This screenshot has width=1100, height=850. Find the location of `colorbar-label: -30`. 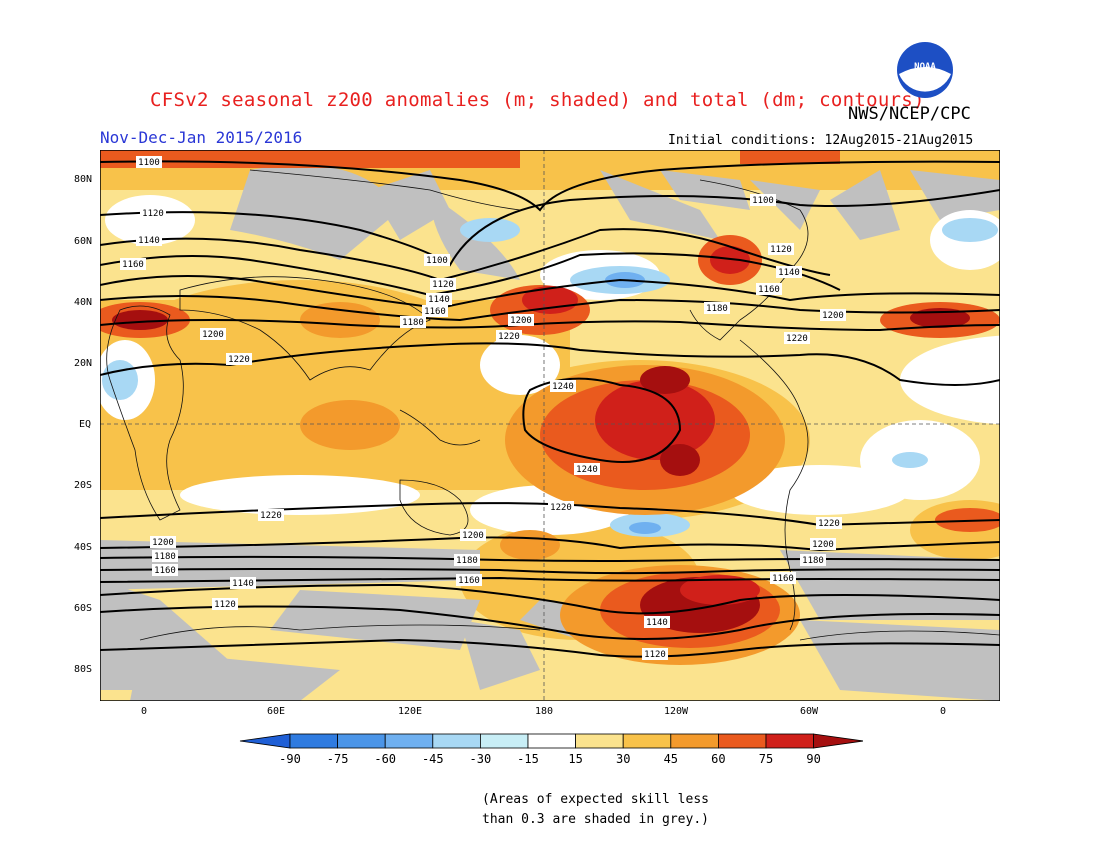

colorbar-label: -30 is located at coordinates (481, 759).